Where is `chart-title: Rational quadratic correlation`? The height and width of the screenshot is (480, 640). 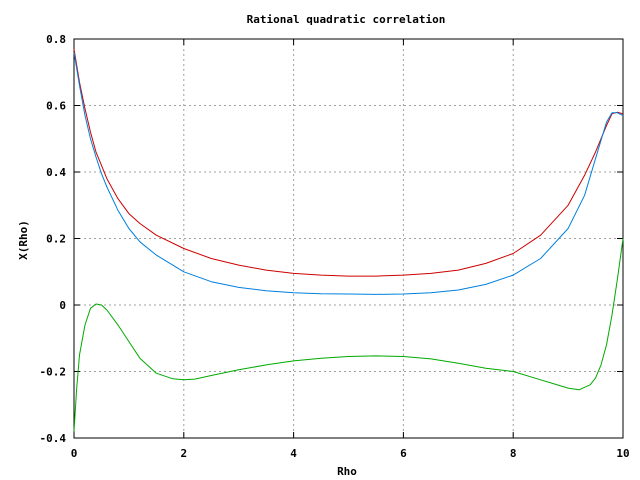
chart-title: Rational quadratic correlation is located at coordinates (346, 19).